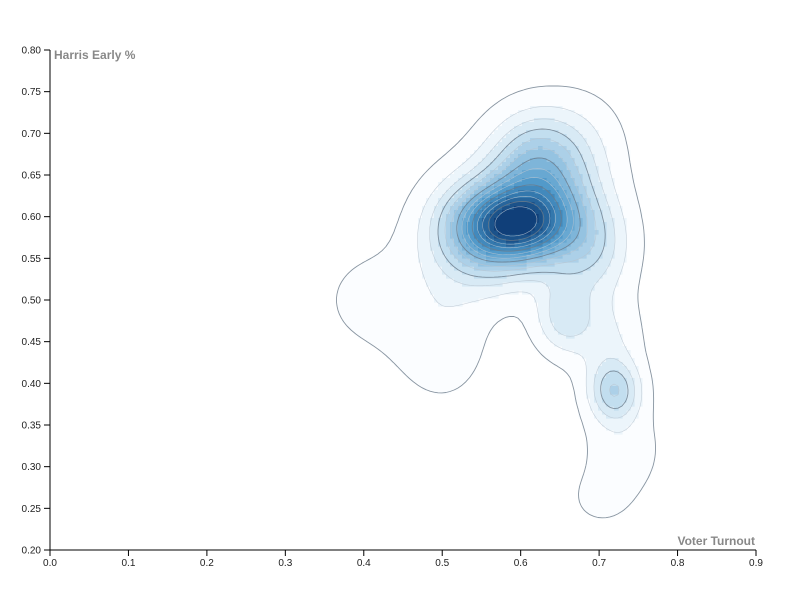 Image resolution: width=805 pixels, height=600 pixels. Describe the element at coordinates (521, 563) in the screenshot. I see `x-tick-label: 0.6` at that location.